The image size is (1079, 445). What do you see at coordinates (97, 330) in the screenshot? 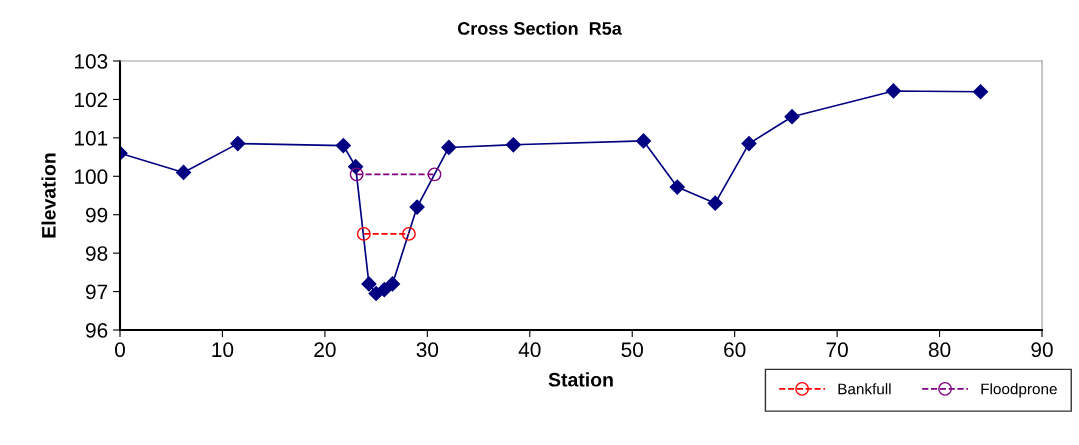
I see `y-tick-label: 96` at bounding box center [97, 330].